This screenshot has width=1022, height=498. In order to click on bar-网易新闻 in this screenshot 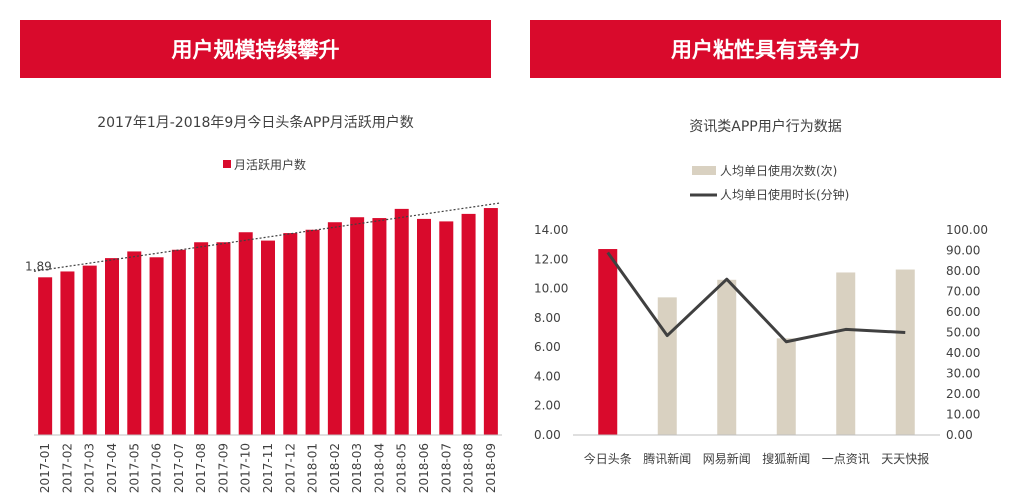, I will do `click(727, 357)`.